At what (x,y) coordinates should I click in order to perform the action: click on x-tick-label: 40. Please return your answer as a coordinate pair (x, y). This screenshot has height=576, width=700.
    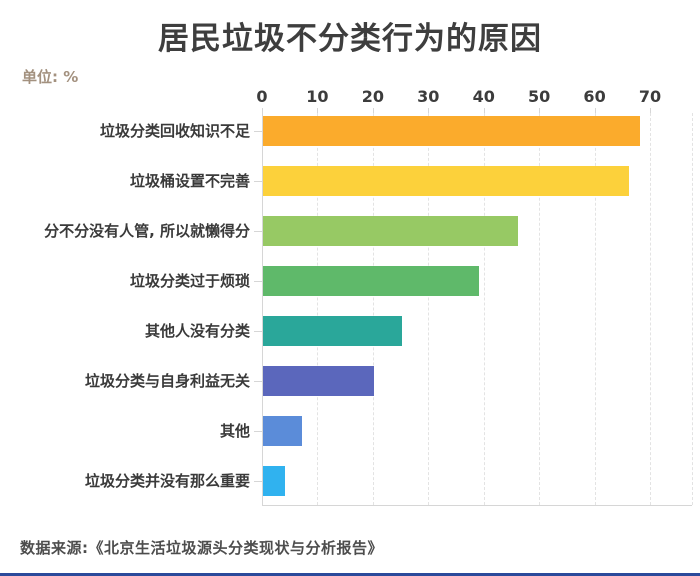
    Looking at the image, I should click on (483, 96).